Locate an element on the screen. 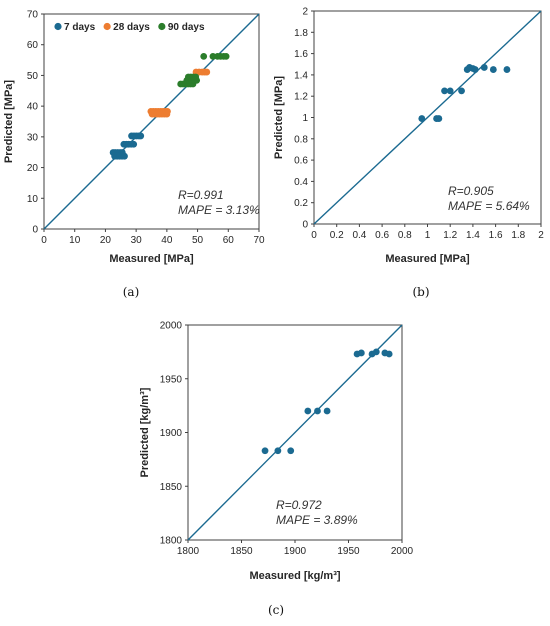  y-tick-label: 1800 is located at coordinates (171, 541).